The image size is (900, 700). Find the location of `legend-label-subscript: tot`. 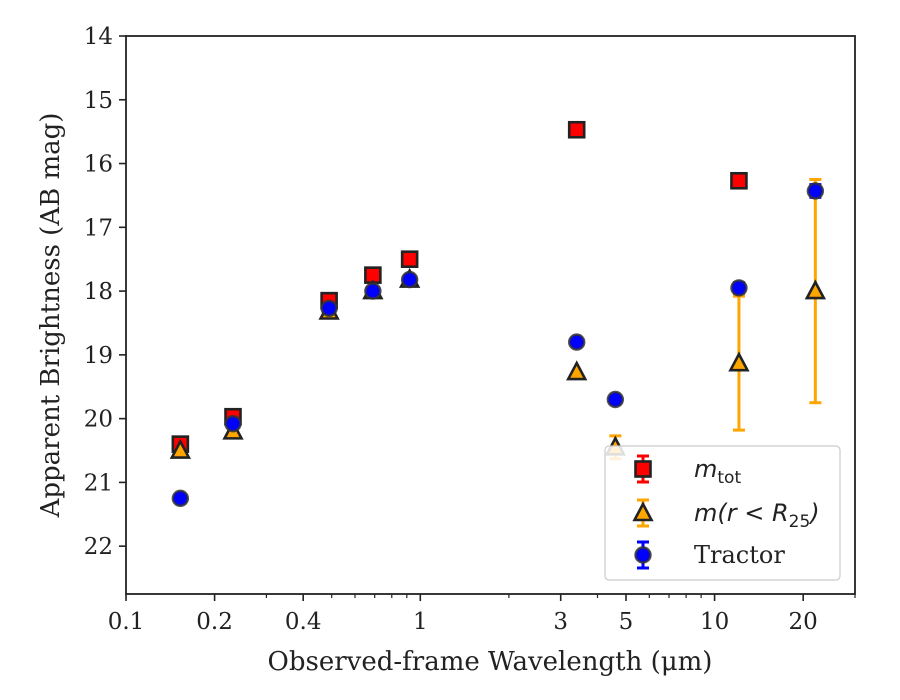

legend-label-subscript: tot is located at coordinates (729, 478).